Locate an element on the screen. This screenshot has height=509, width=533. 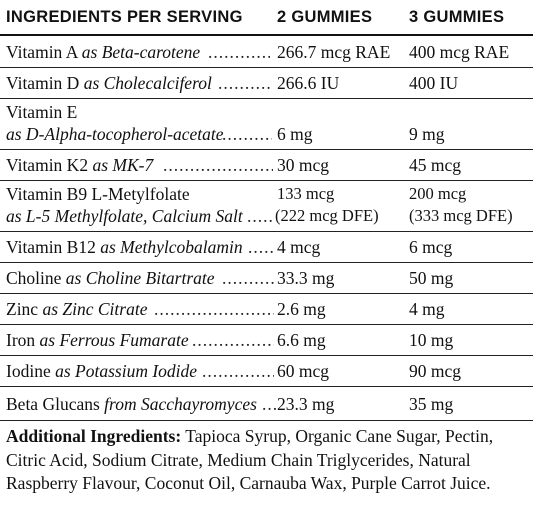
value-2-gummies-dfe: (222 mcg DFE) is located at coordinates (327, 215).